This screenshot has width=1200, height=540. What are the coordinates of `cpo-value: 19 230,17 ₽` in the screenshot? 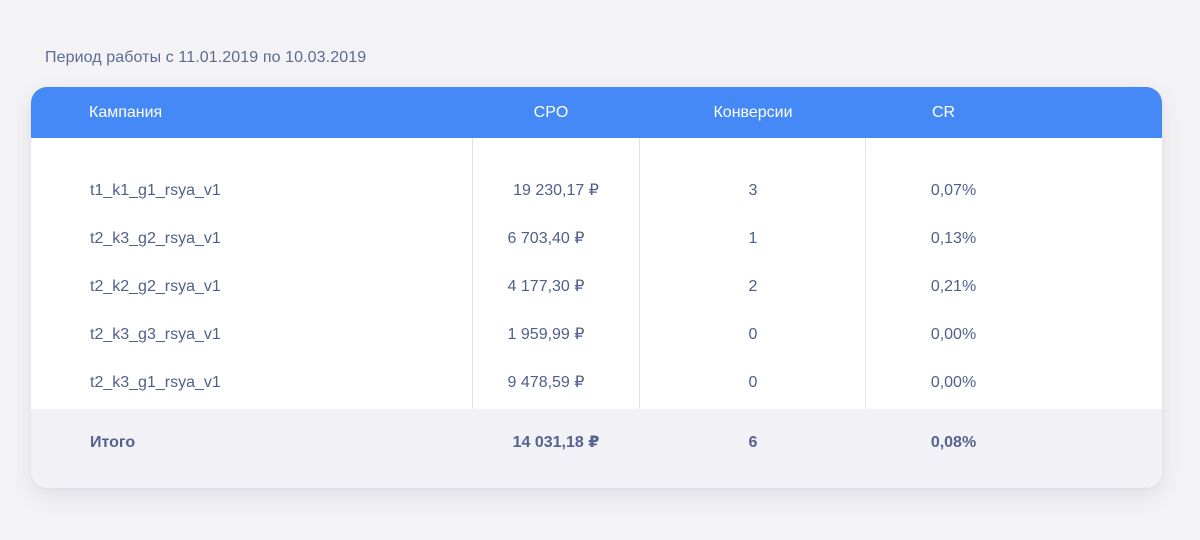 It's located at (556, 190).